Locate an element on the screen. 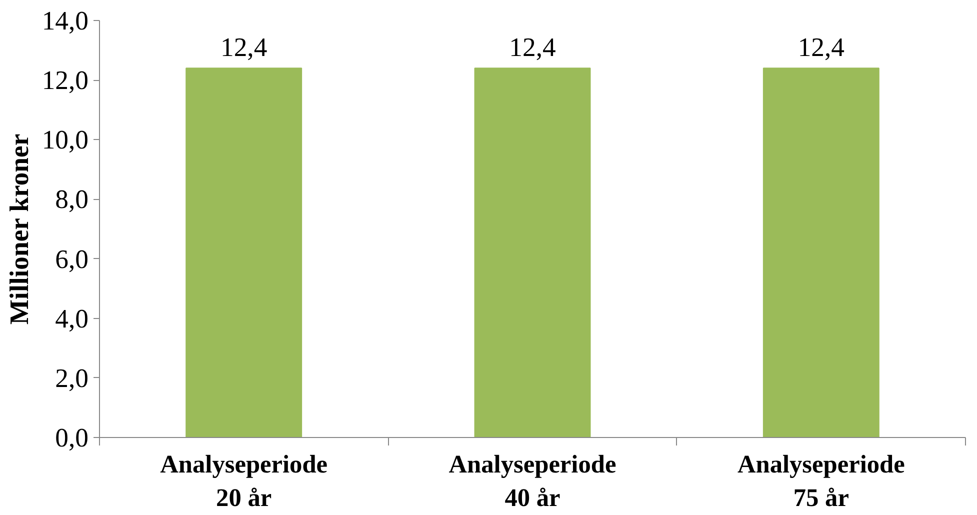 The width and height of the screenshot is (977, 515). y-tick-label: 10,0 is located at coordinates (65, 139).